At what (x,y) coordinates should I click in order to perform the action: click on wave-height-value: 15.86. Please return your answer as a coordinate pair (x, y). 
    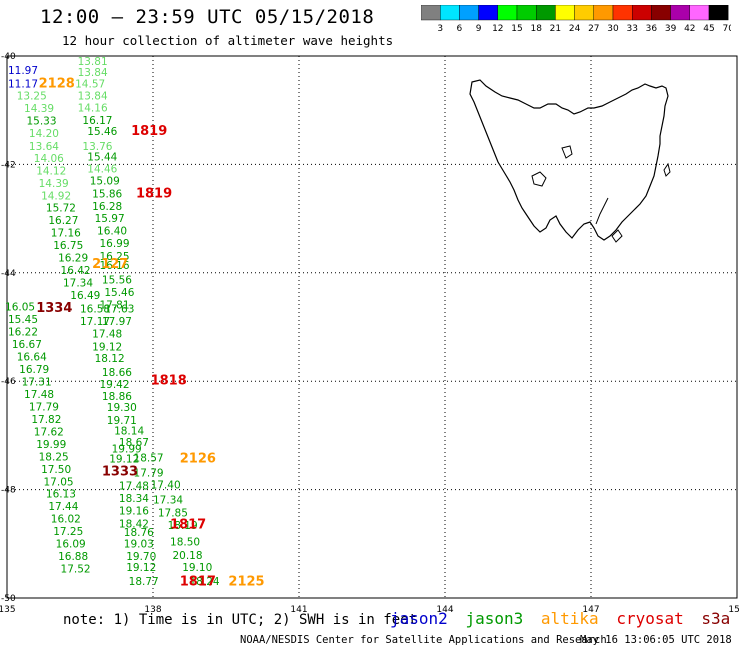
    Looking at the image, I should click on (107, 194).